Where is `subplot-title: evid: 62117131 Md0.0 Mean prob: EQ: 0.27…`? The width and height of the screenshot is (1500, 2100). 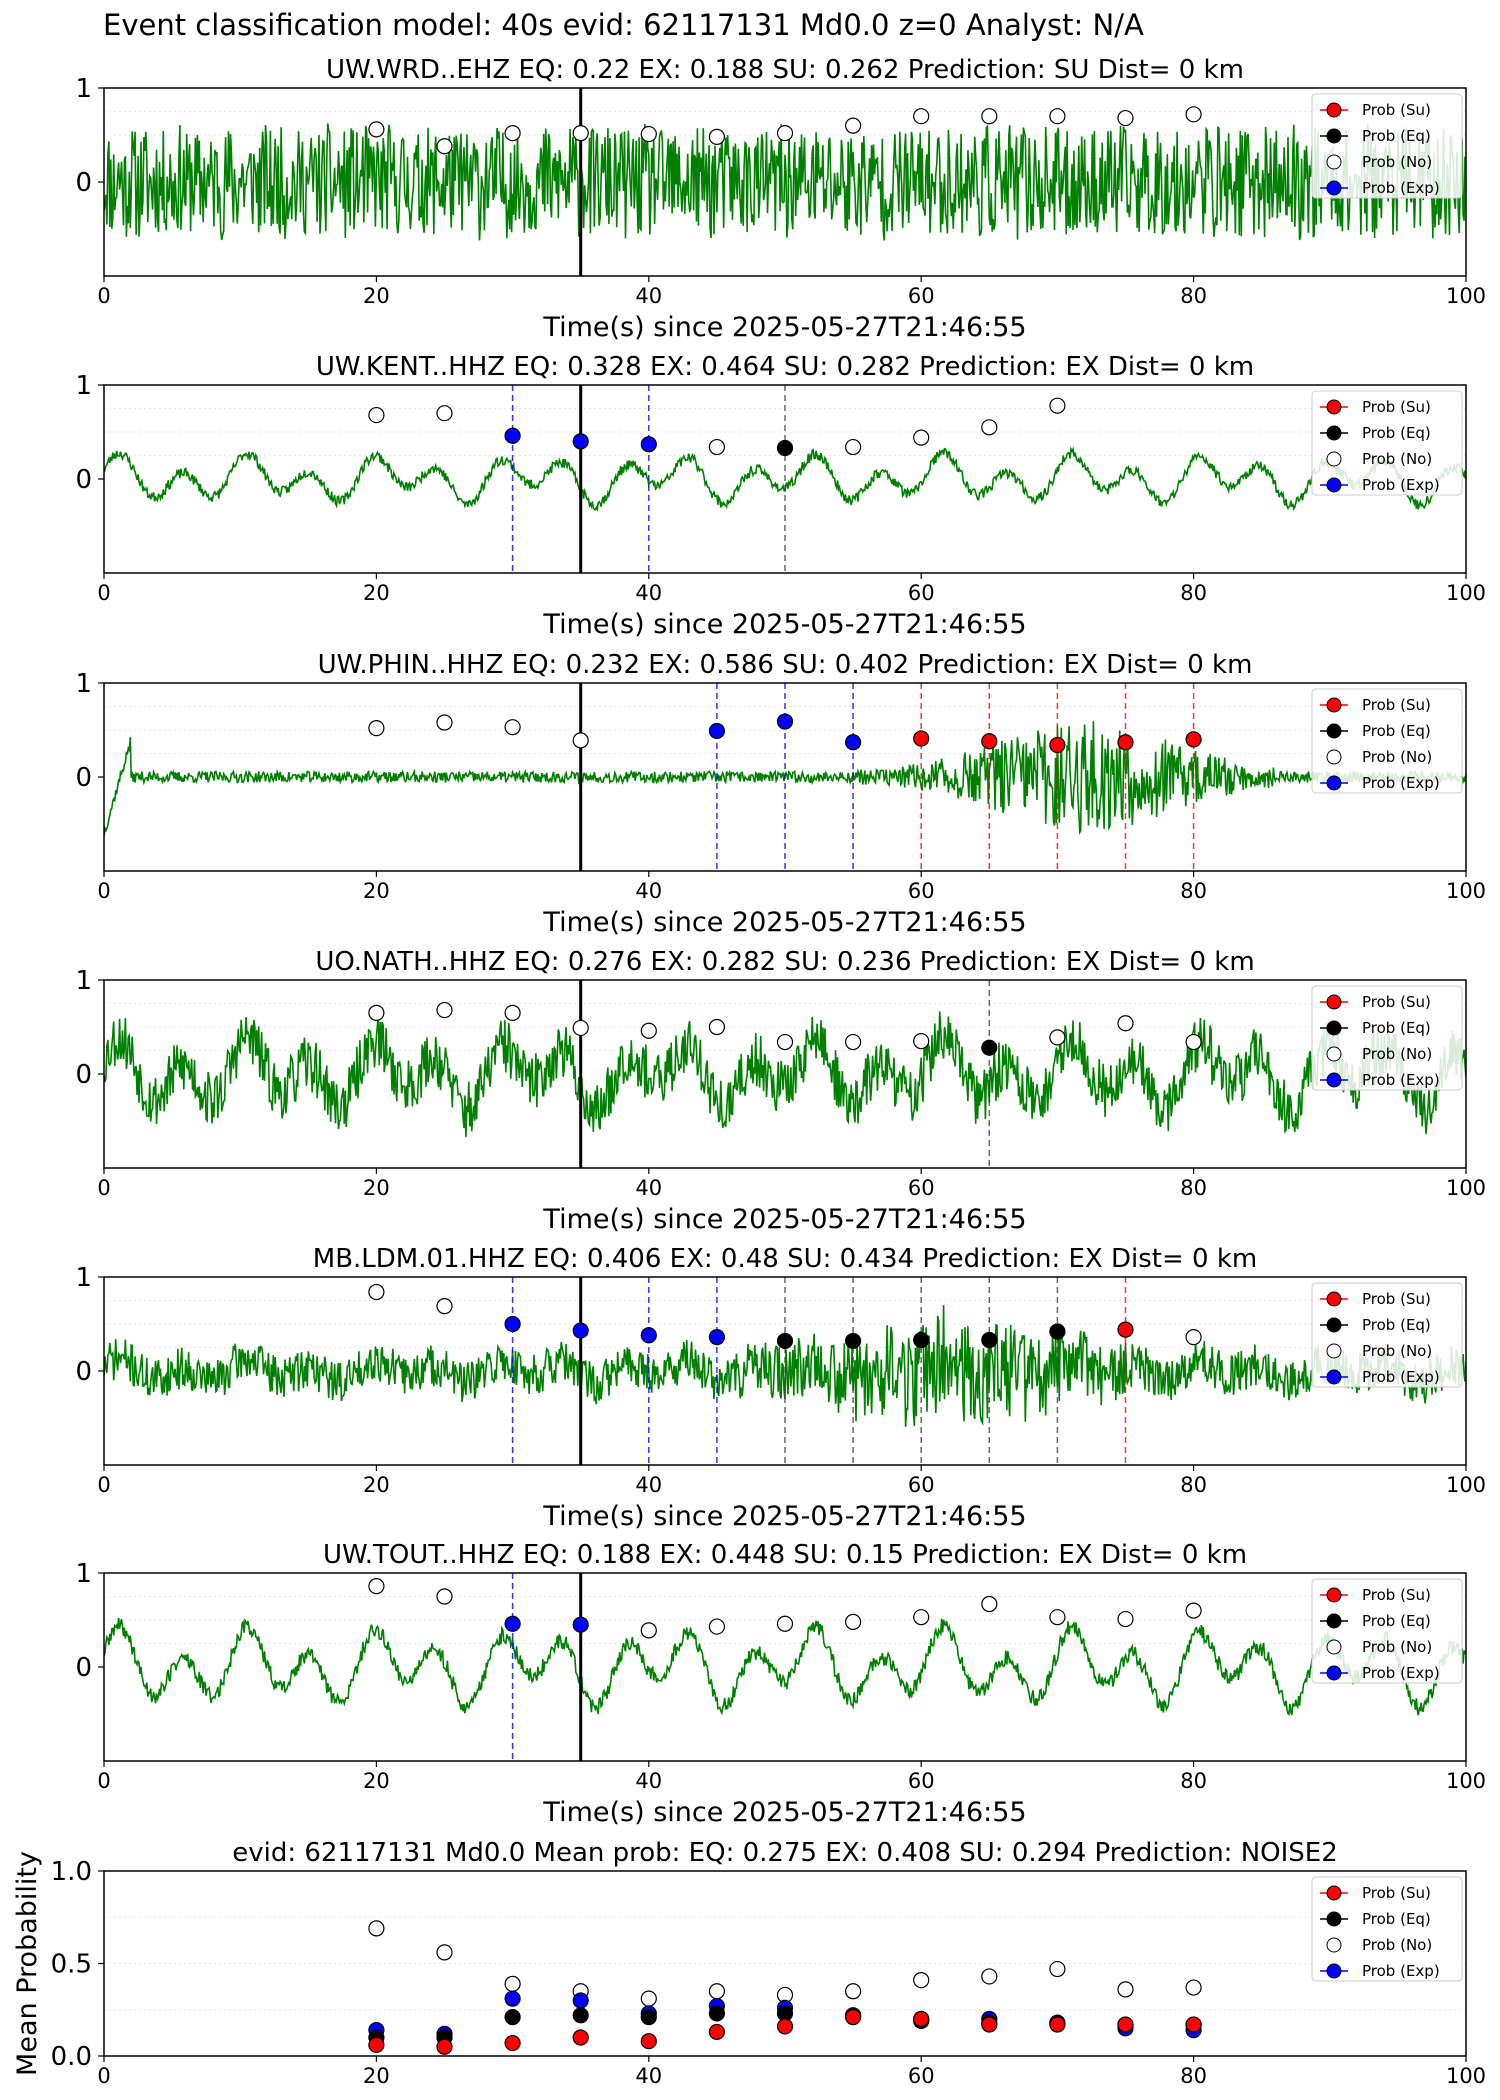 subplot-title: evid: 62117131 Md0.0 Mean prob: EQ: 0.27… is located at coordinates (785, 1853).